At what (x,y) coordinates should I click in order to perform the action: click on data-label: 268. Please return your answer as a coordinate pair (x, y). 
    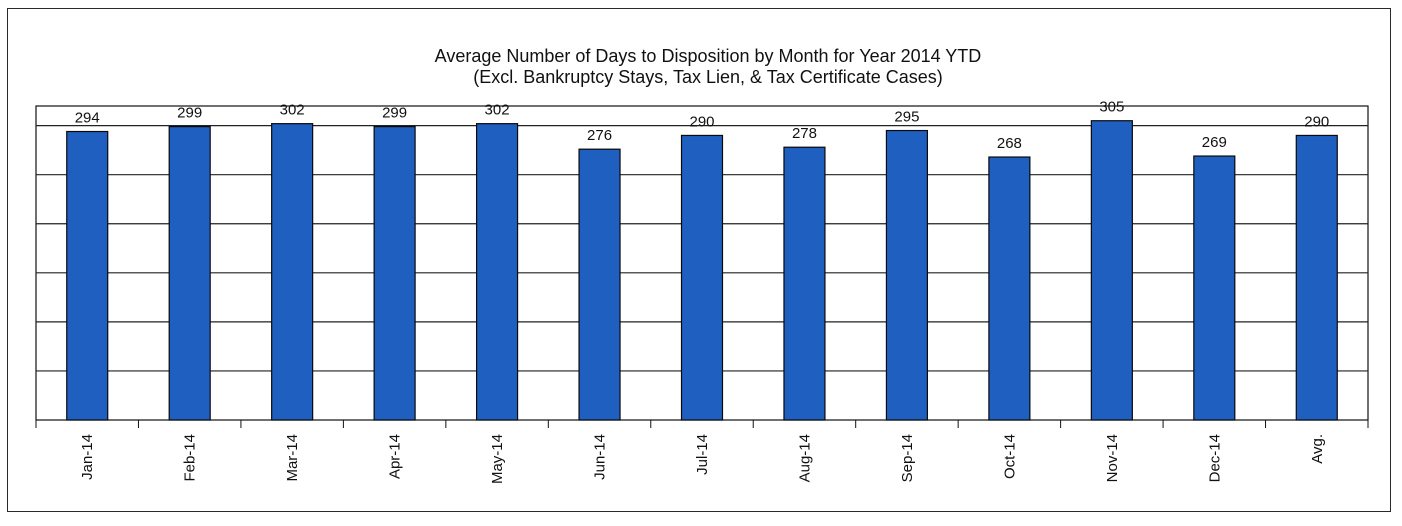
    Looking at the image, I should click on (1009, 143).